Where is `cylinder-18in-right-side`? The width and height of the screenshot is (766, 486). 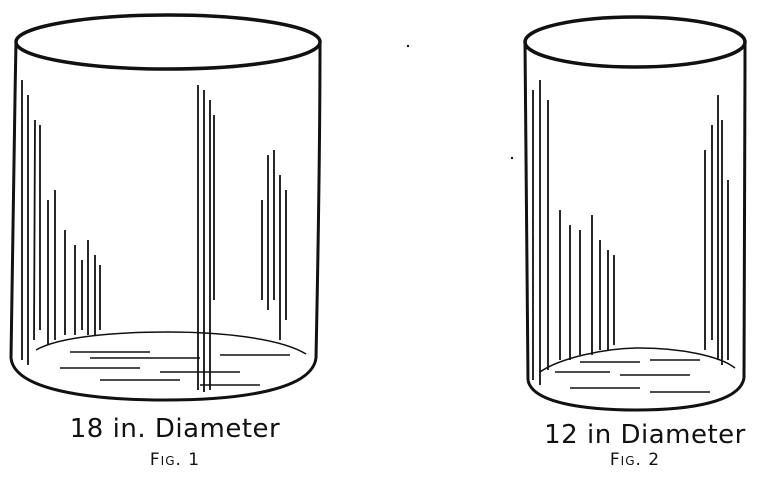 cylinder-18in-right-side is located at coordinates (318, 200).